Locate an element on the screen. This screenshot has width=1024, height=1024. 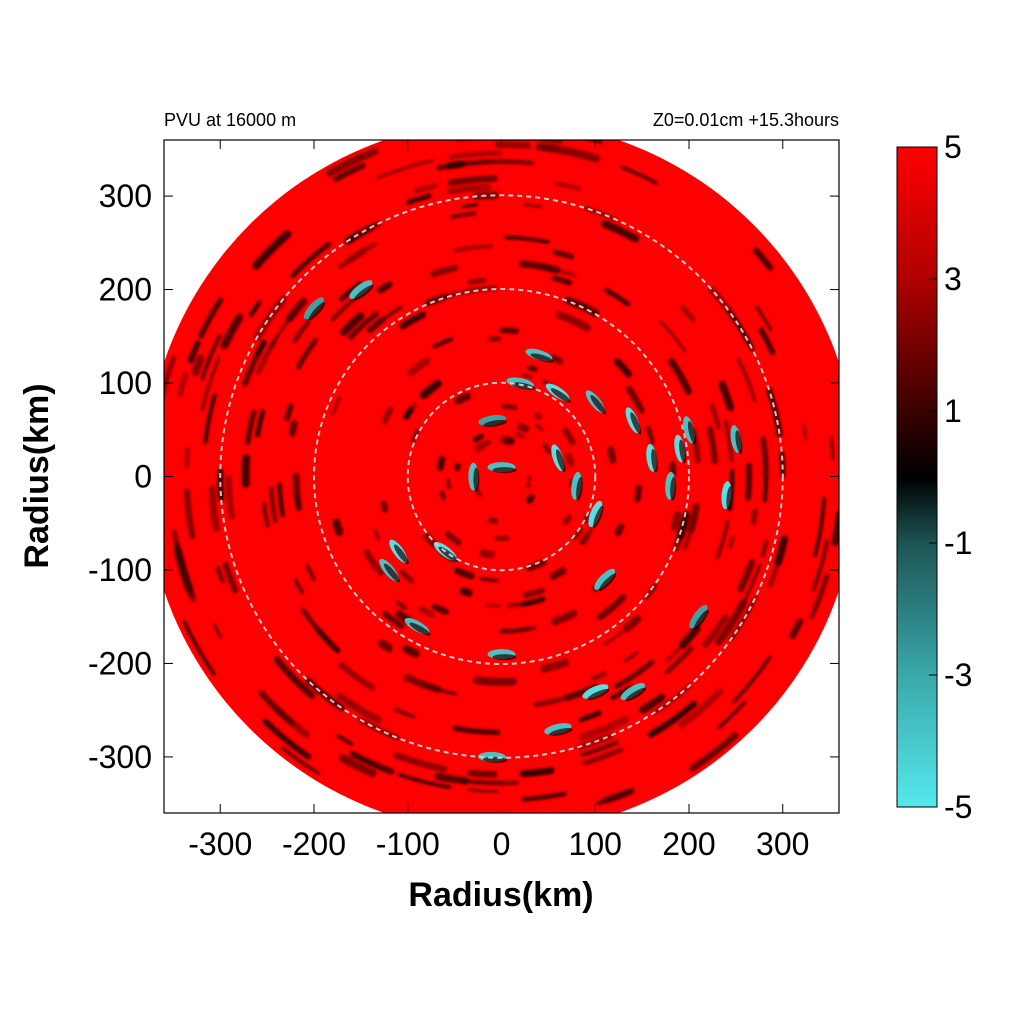
x-tick-label: -100 is located at coordinates (408, 844).